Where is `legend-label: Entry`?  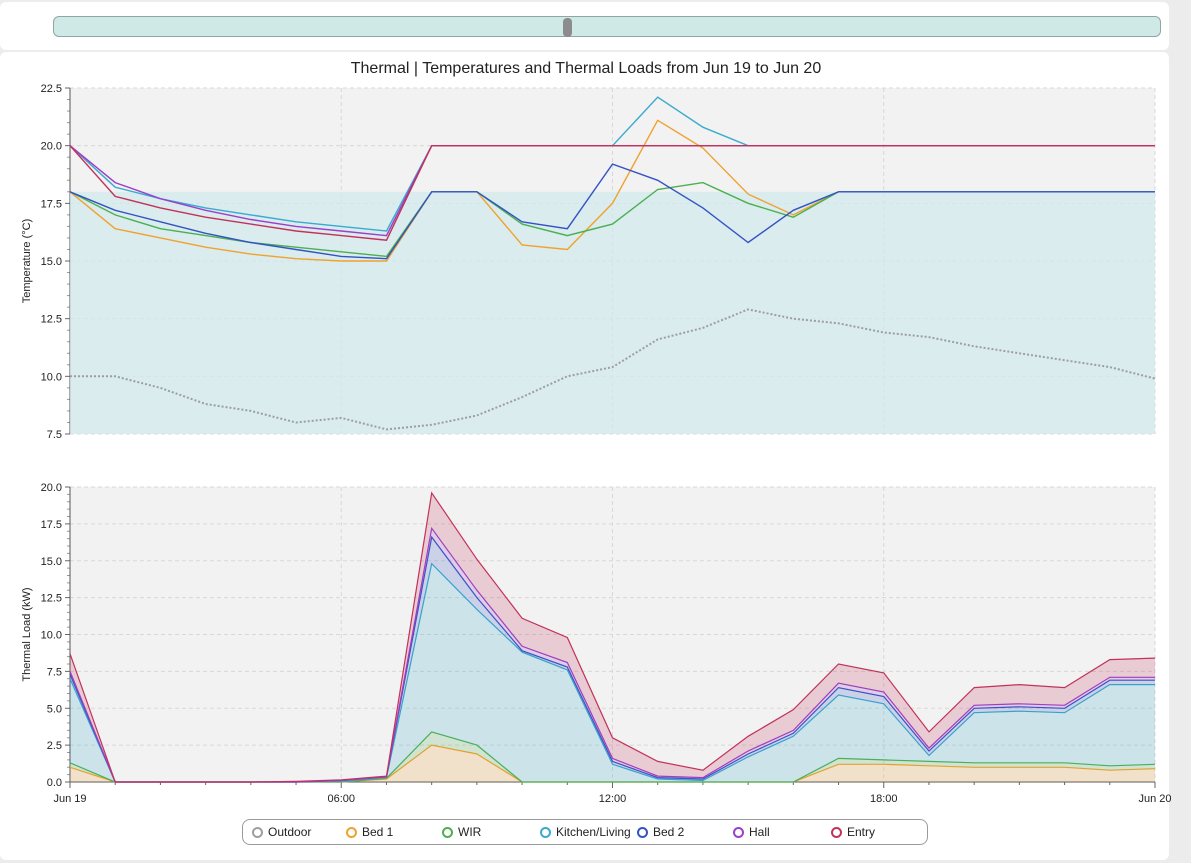 legend-label: Entry is located at coordinates (861, 832).